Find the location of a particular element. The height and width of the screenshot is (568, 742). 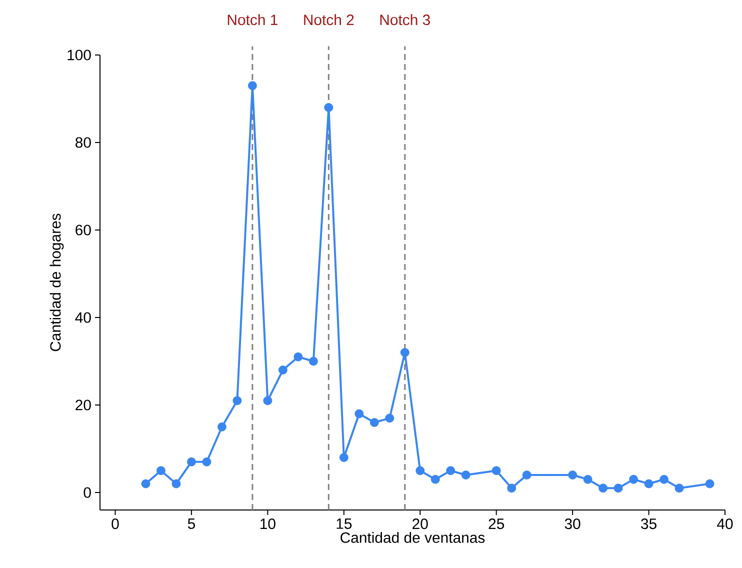

y-tick-label: 0 is located at coordinates (87, 492).